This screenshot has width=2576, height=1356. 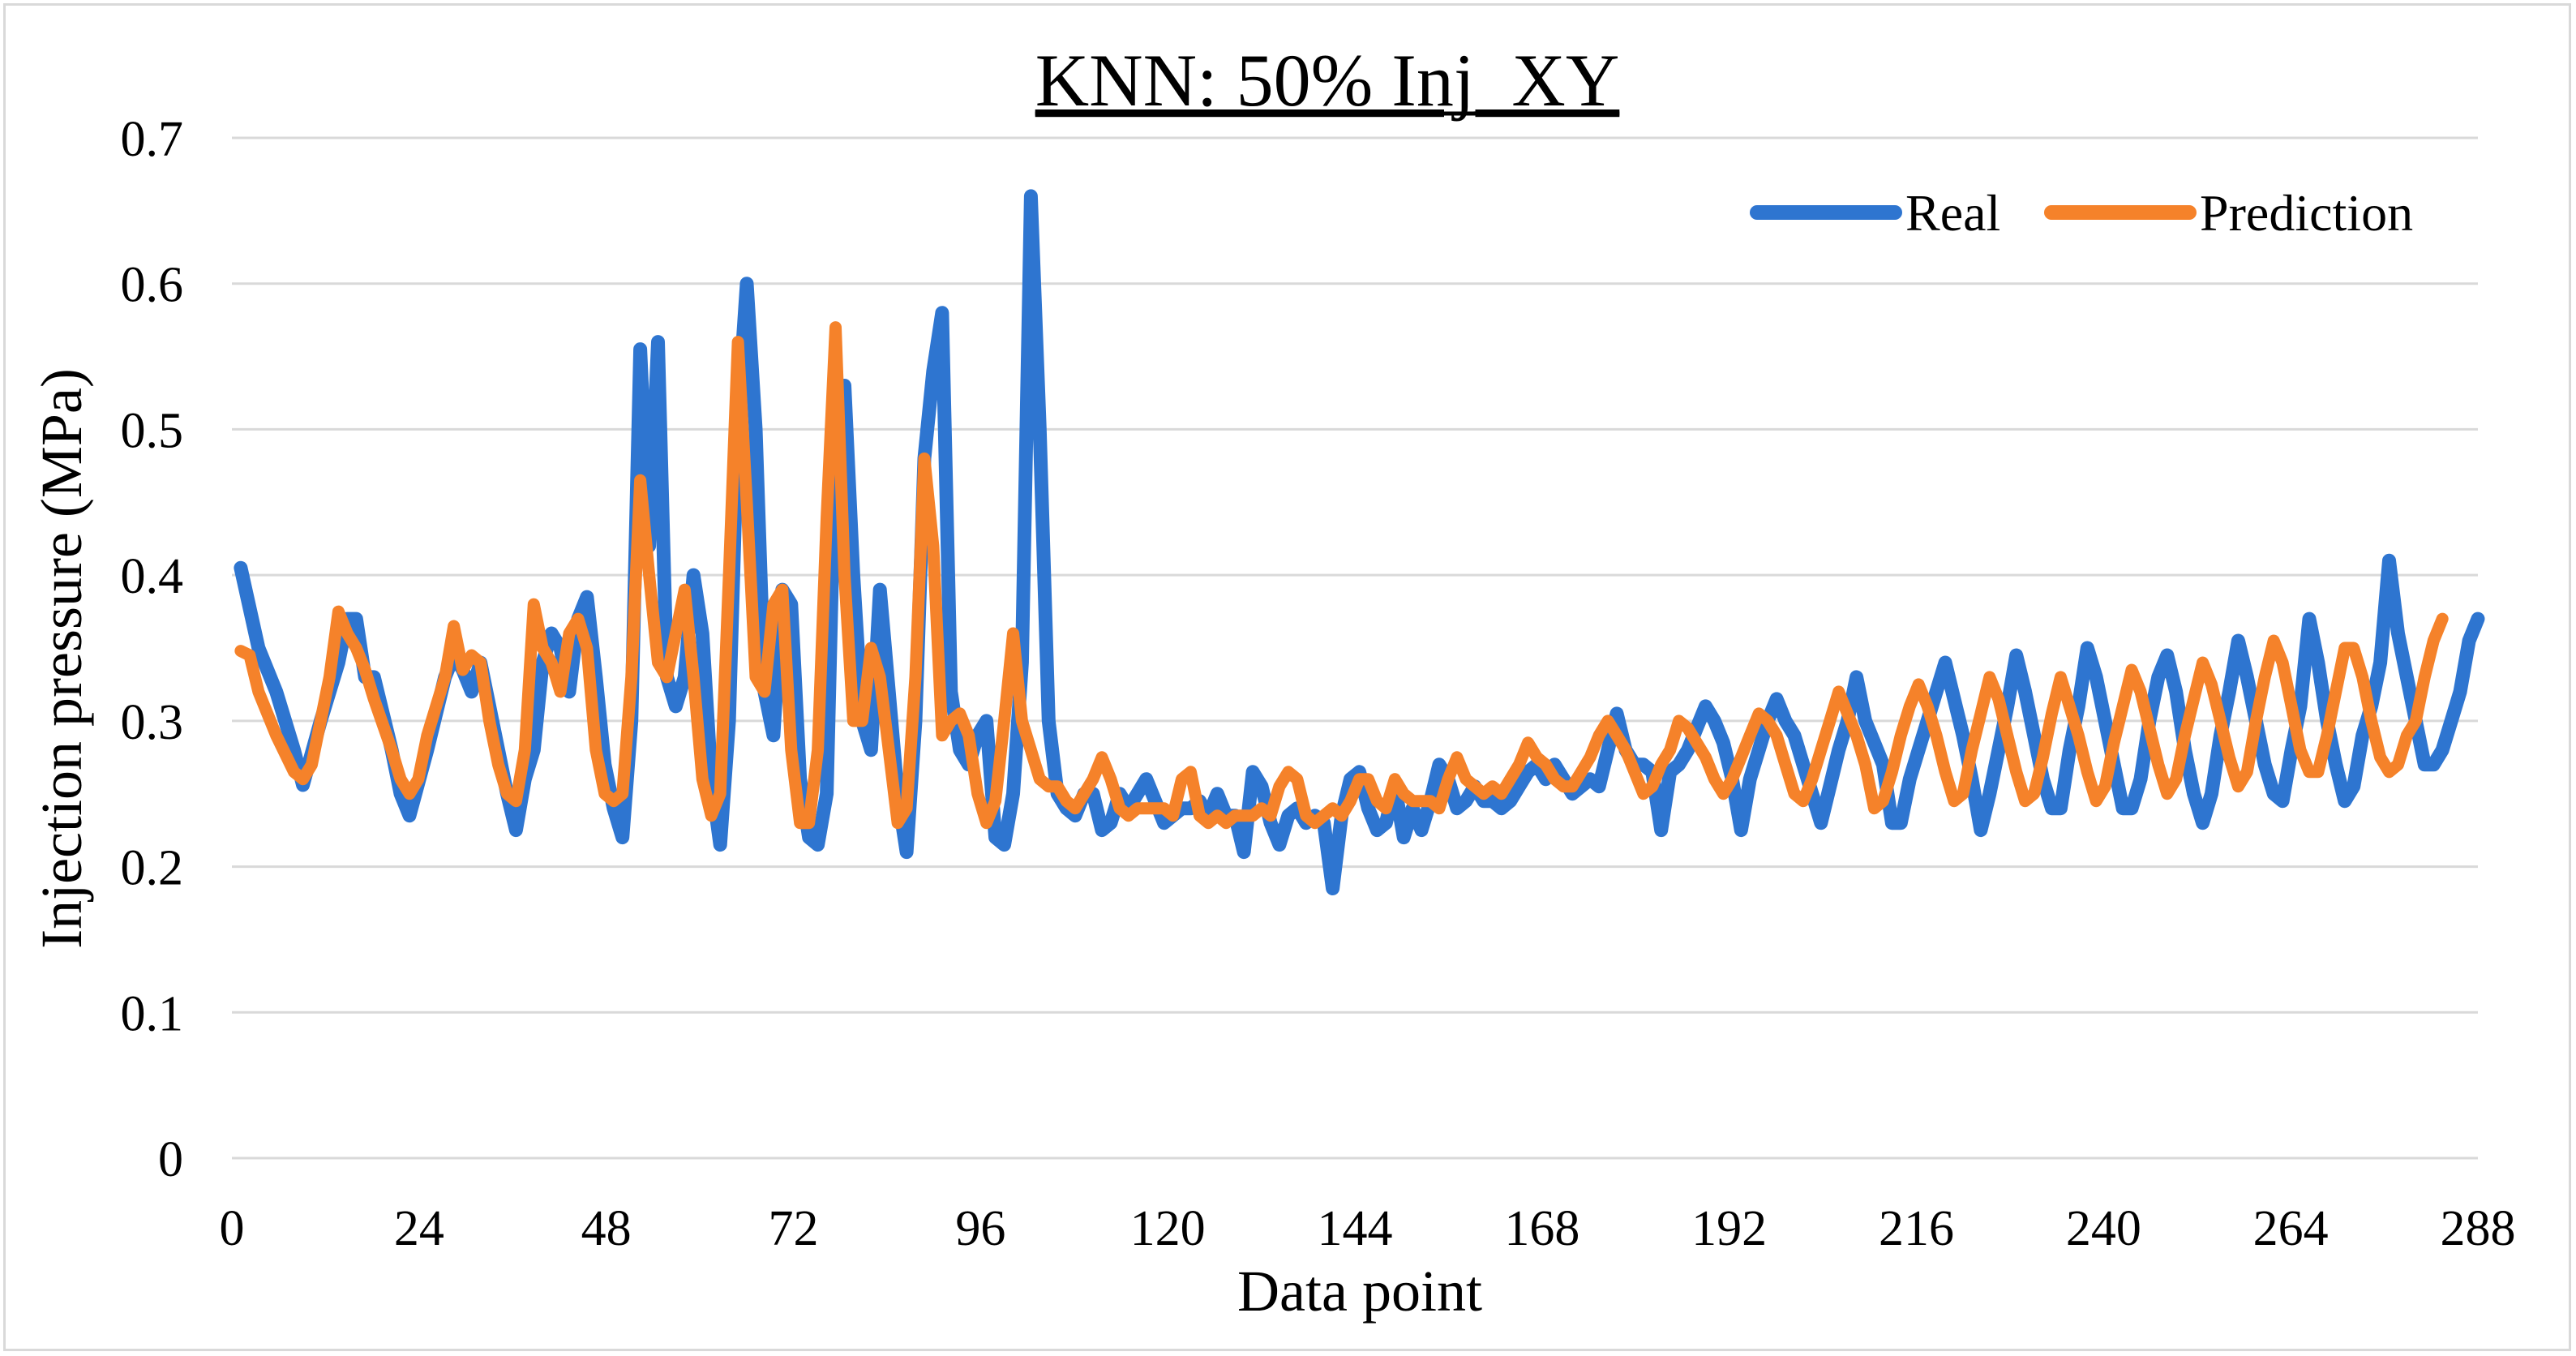 I want to click on x-tick-label: 96, so click(x=980, y=1228).